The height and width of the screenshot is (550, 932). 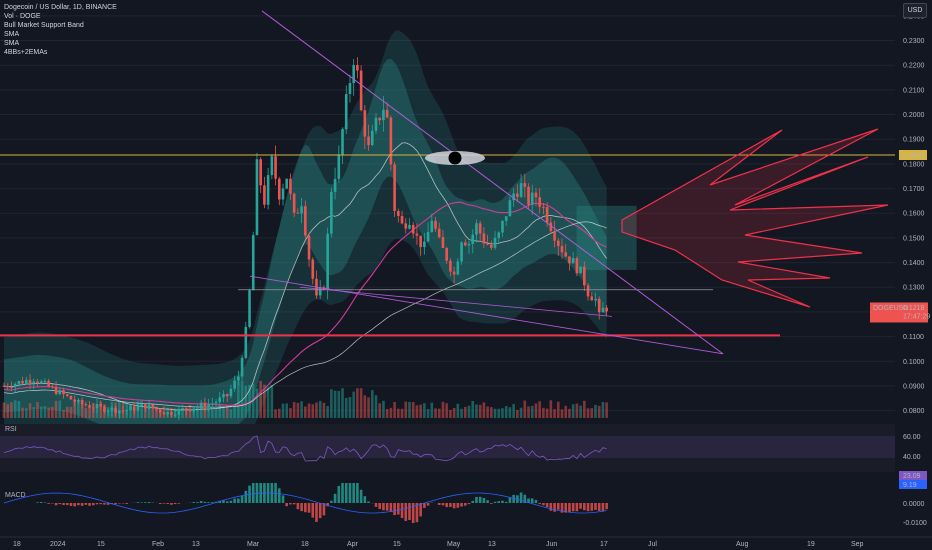 What do you see at coordinates (44, 25) in the screenshot?
I see `indicator-bull-band: Bull Market Support Band` at bounding box center [44, 25].